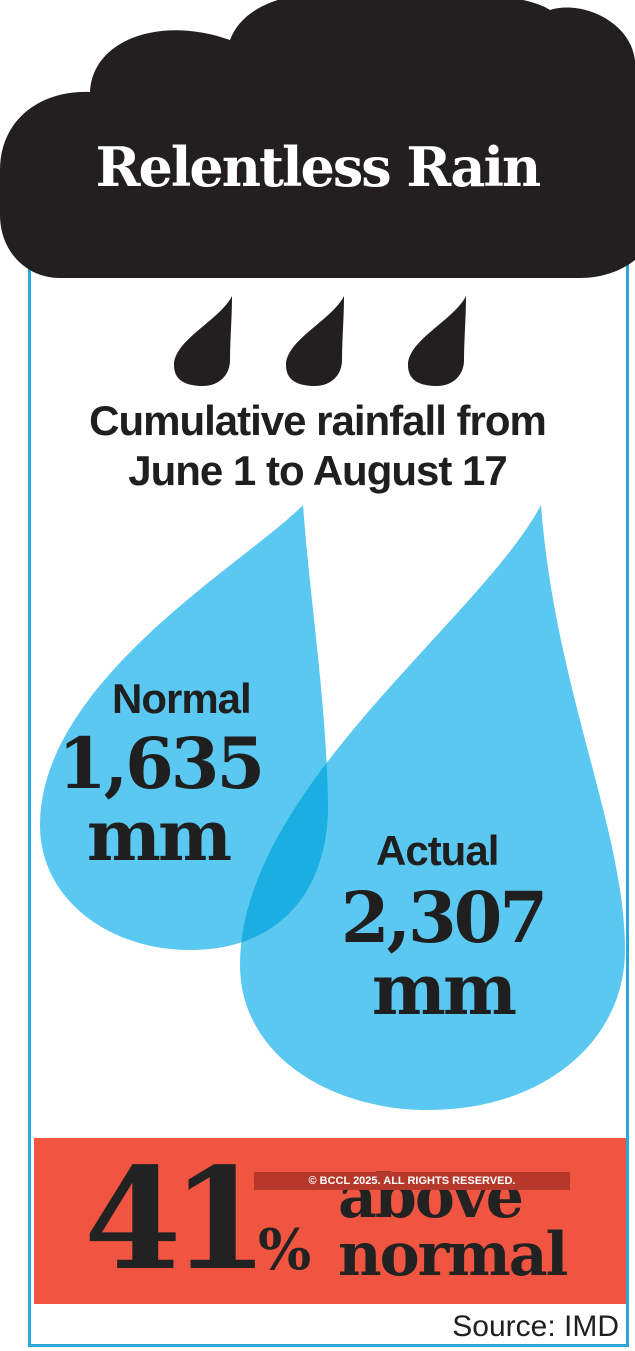 Image resolution: width=635 pixels, height=1351 pixels. What do you see at coordinates (318, 167) in the screenshot?
I see `chart-title: Relentless Rain` at bounding box center [318, 167].